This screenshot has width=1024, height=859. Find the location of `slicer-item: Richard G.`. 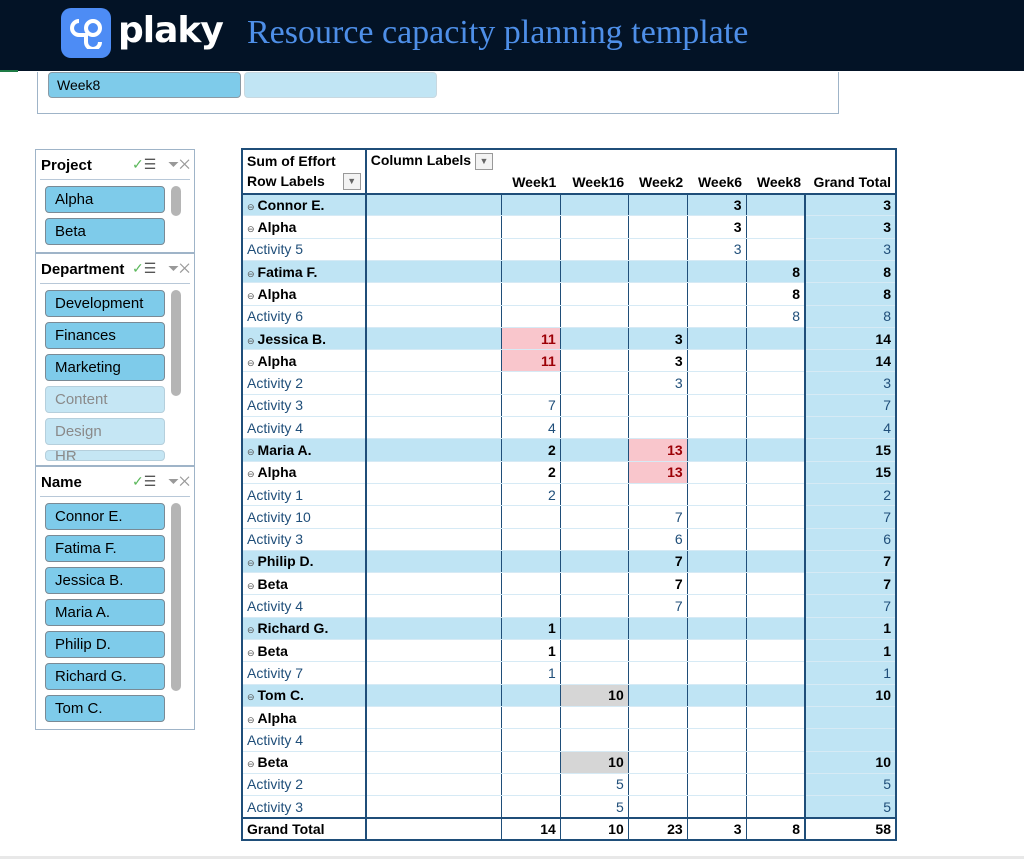

slicer-item: Richard G. is located at coordinates (105, 676).